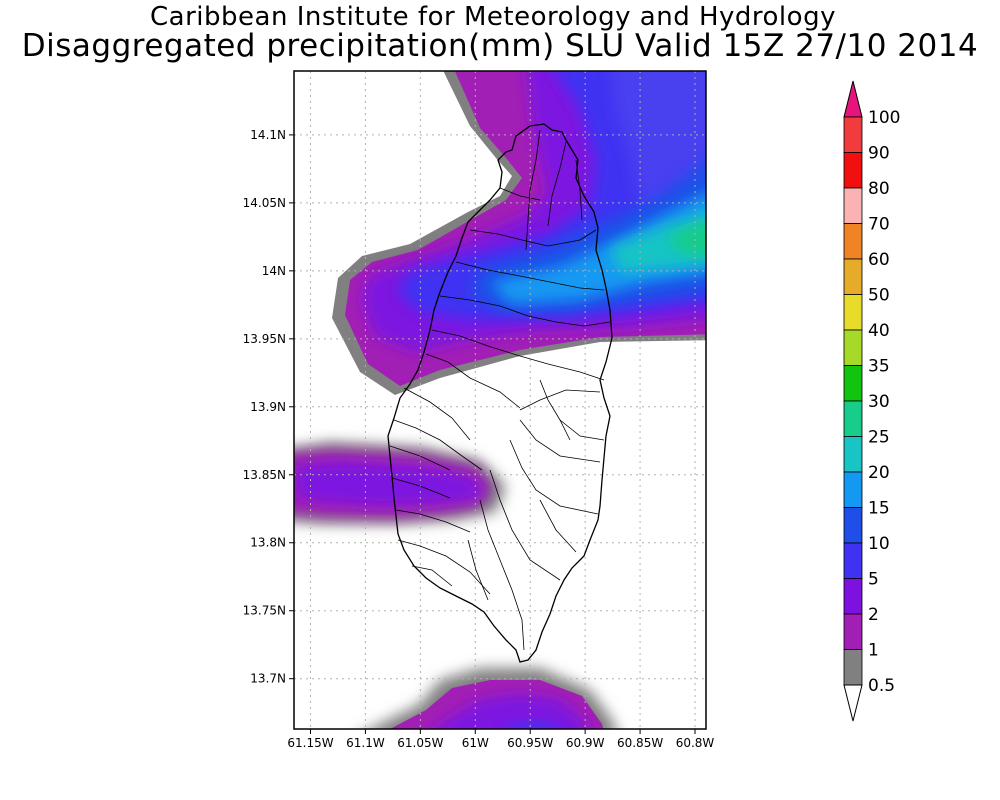  I want to click on lon-tick-label: 60.85W, so click(640, 743).